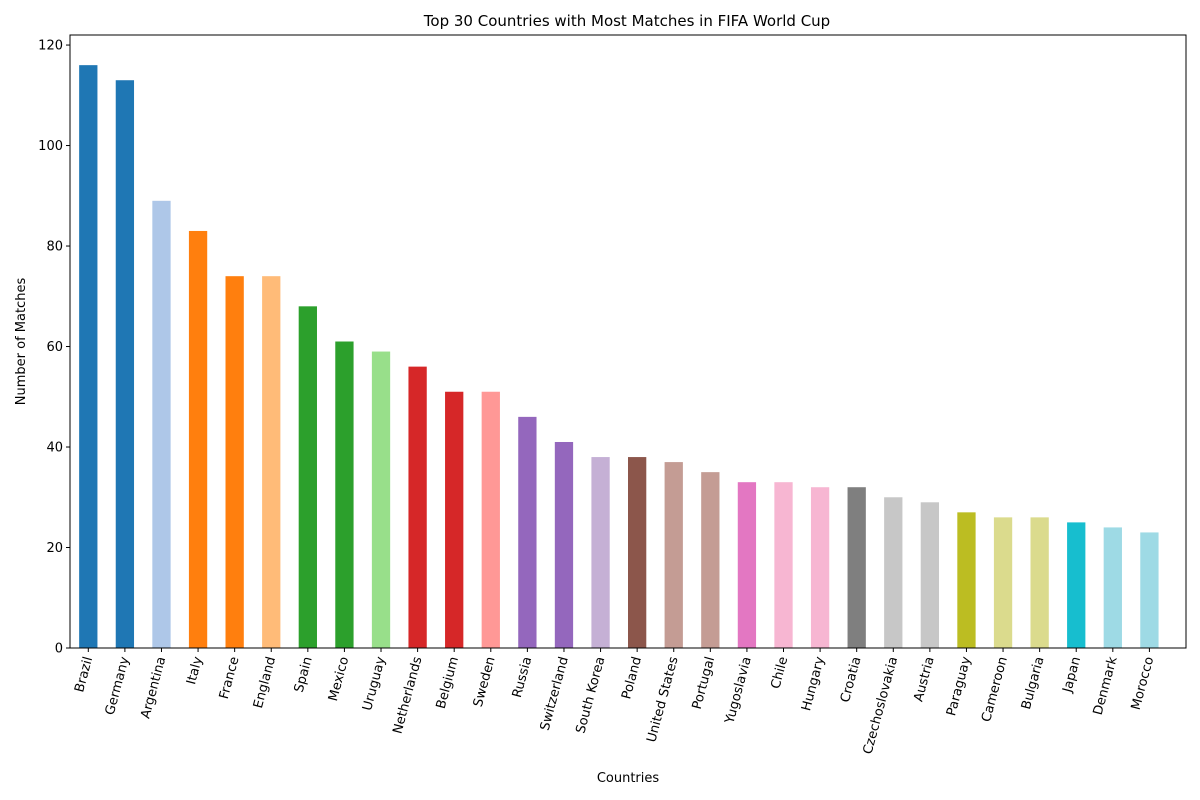 This screenshot has height=800, width=1200. What do you see at coordinates (783, 565) in the screenshot?
I see `bar-chile` at bounding box center [783, 565].